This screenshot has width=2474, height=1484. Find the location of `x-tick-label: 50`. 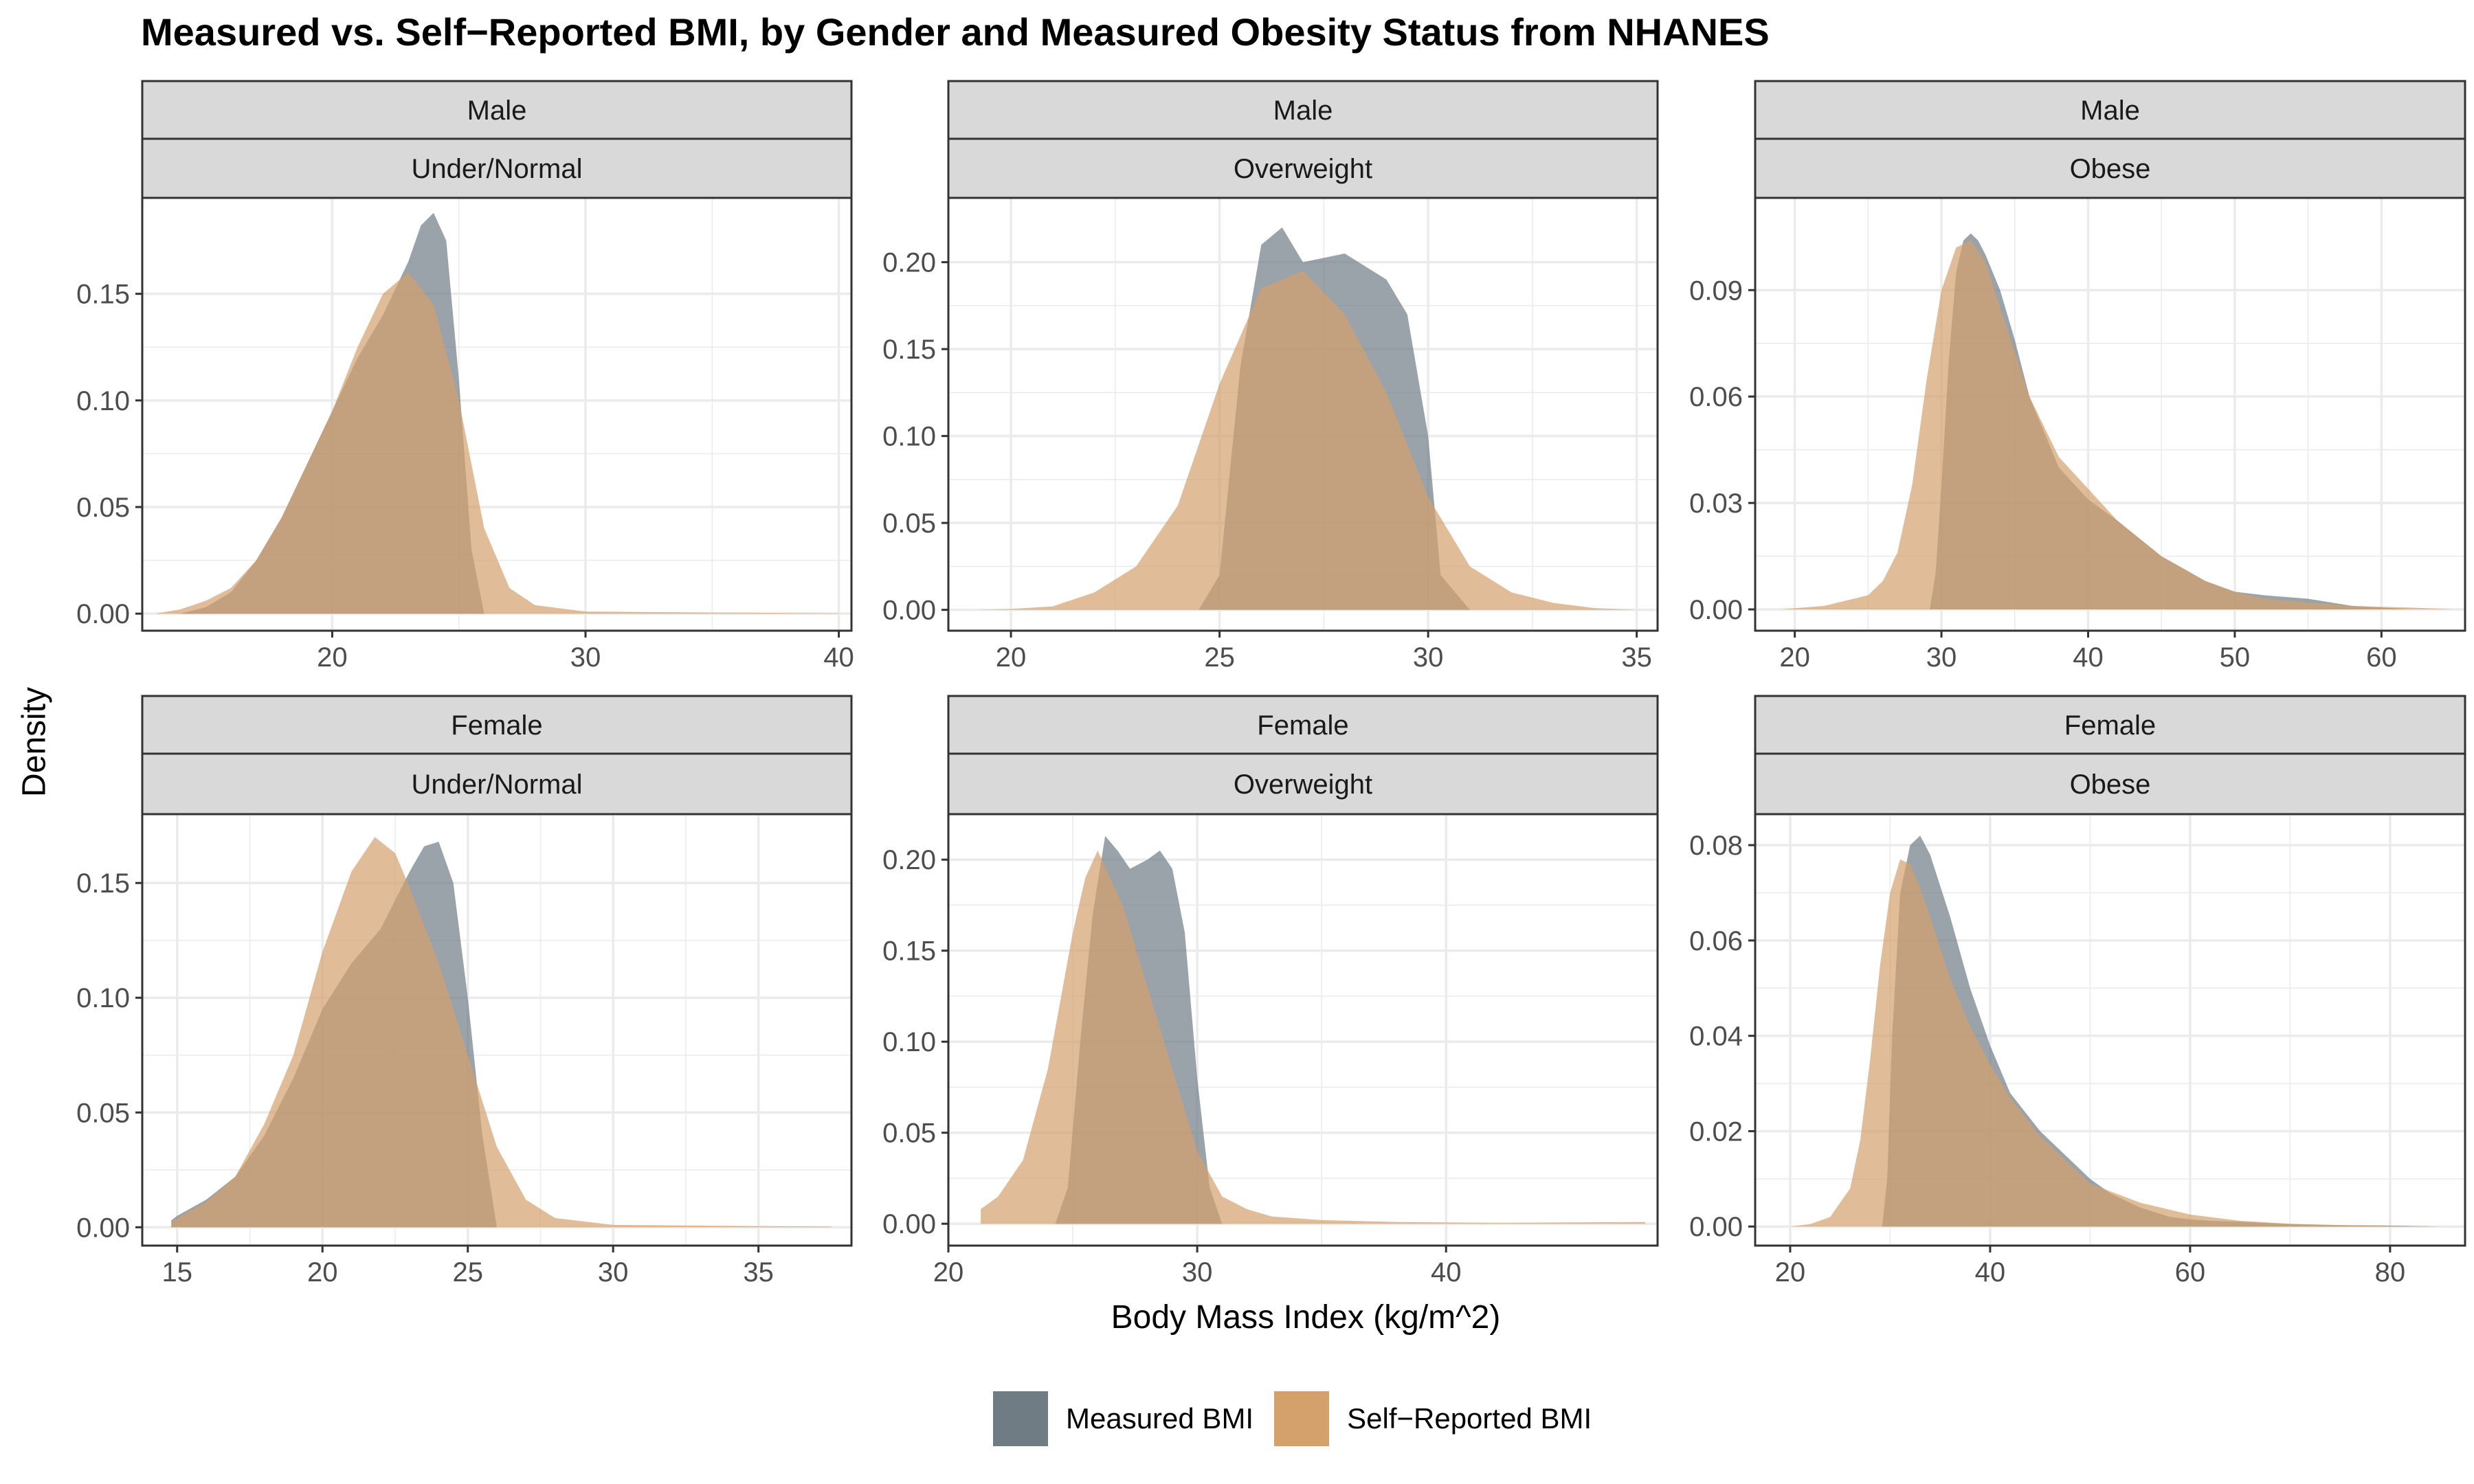

x-tick-label: 50 is located at coordinates (2235, 657).